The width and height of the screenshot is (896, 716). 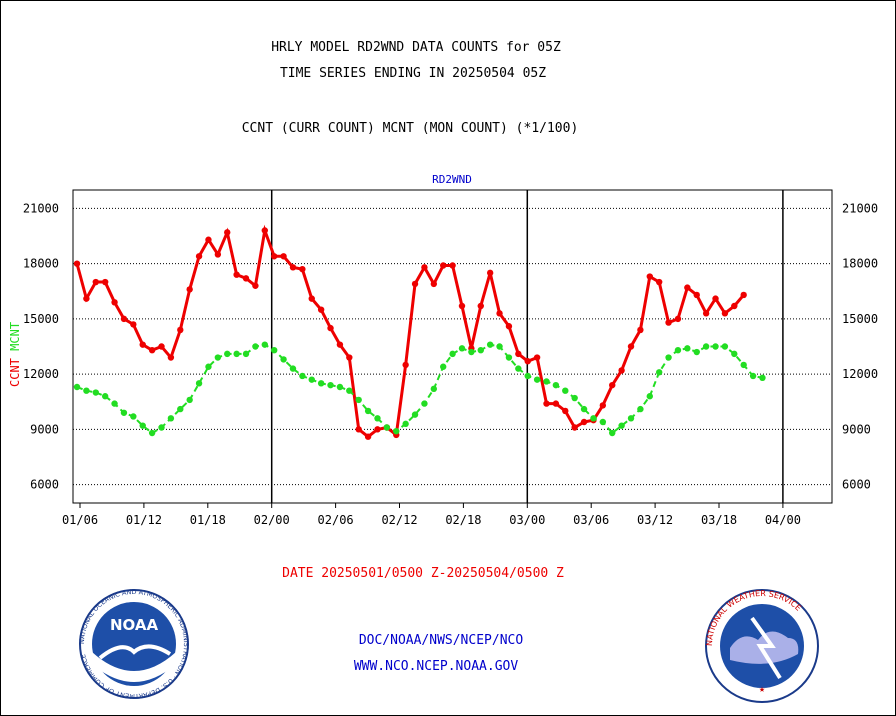 I want to click on footer-url: WWW.NCO.NCEP.NOAA.GOV, so click(x=436, y=666).